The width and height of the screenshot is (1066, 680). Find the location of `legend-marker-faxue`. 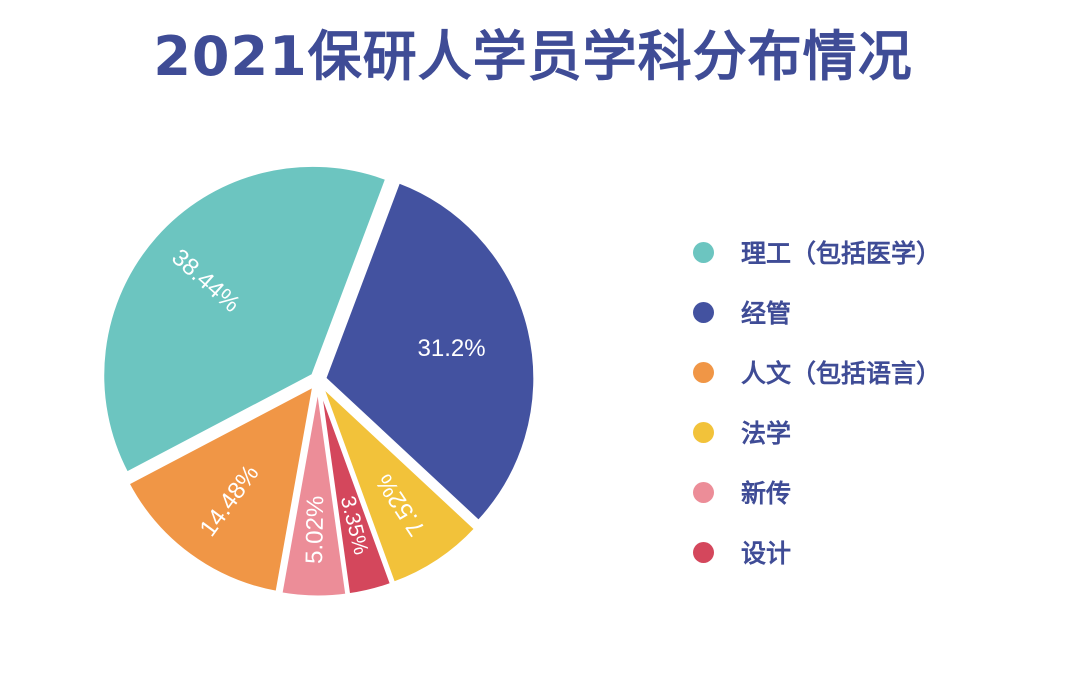

legend-marker-faxue is located at coordinates (703, 432).